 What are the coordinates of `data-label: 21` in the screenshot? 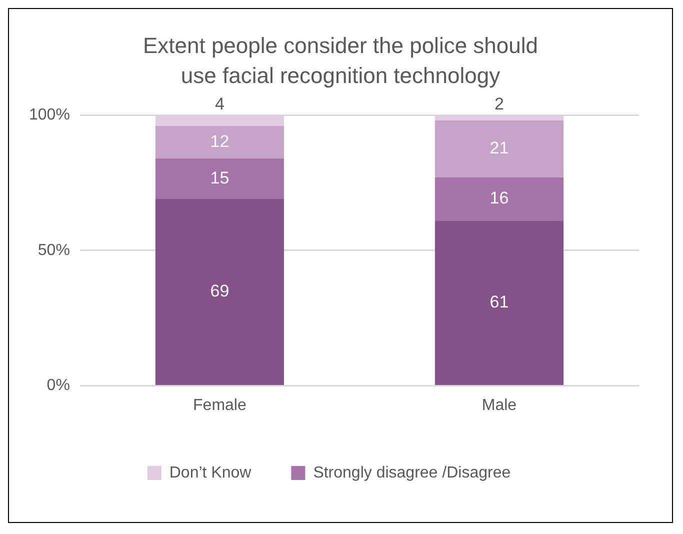 It's located at (499, 148).